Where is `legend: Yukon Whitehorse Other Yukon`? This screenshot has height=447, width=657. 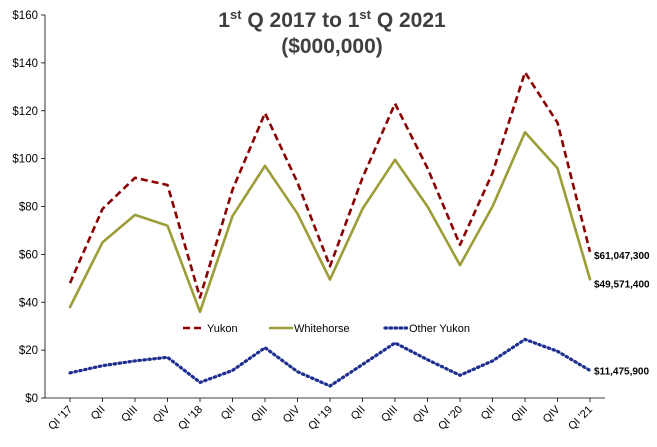 legend: Yukon Whitehorse Other Yukon is located at coordinates (326, 329).